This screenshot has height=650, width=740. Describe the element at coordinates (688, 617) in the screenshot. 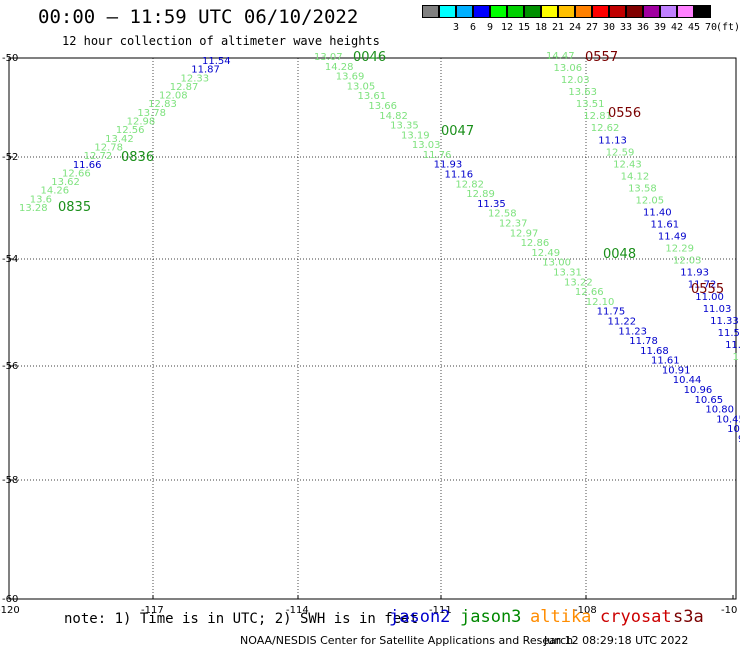

I see `satellite-s3a: s3a` at that location.